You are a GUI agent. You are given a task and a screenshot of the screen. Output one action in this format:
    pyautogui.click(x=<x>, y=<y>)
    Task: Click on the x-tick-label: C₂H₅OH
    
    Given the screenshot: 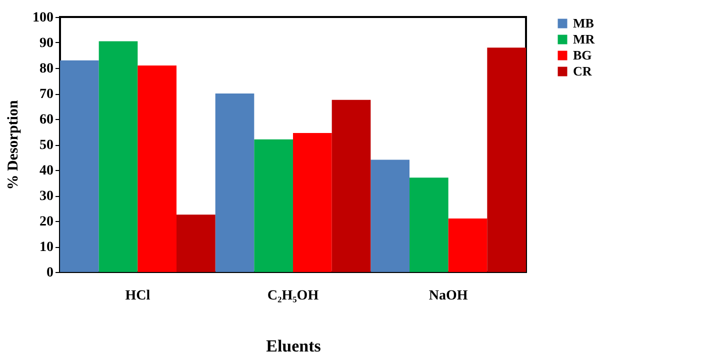 What is the action you would take?
    pyautogui.click(x=293, y=296)
    